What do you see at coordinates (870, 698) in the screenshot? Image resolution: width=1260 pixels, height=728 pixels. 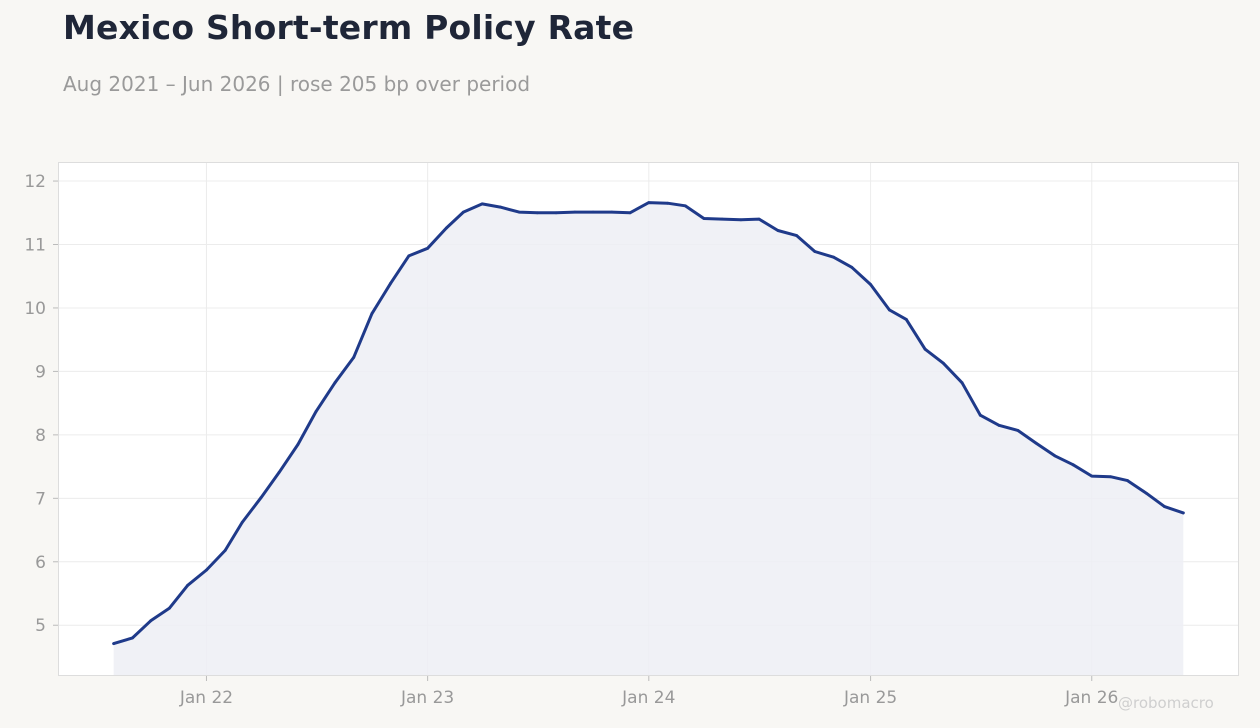 I see `x-tick-label: Jan 25` at bounding box center [870, 698].